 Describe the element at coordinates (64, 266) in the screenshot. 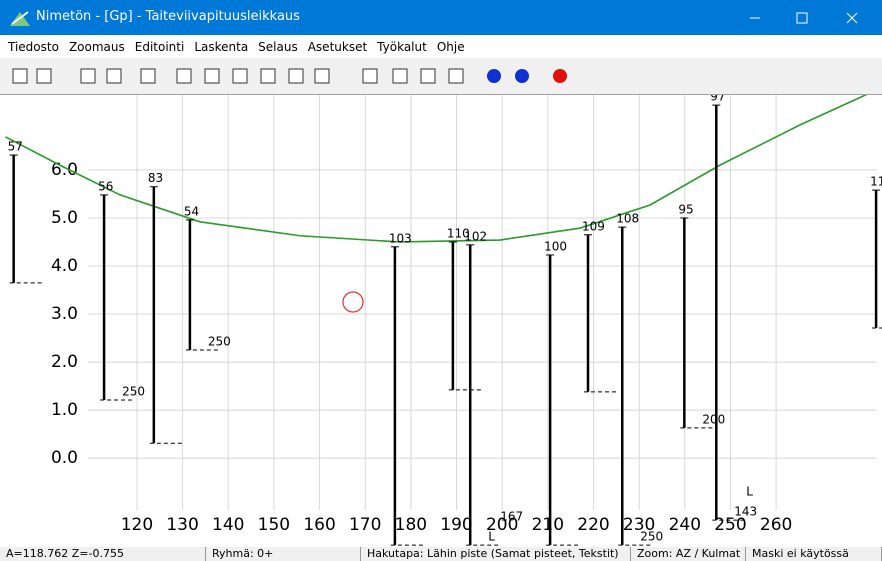

I see `y-tick-label: 4.0` at that location.